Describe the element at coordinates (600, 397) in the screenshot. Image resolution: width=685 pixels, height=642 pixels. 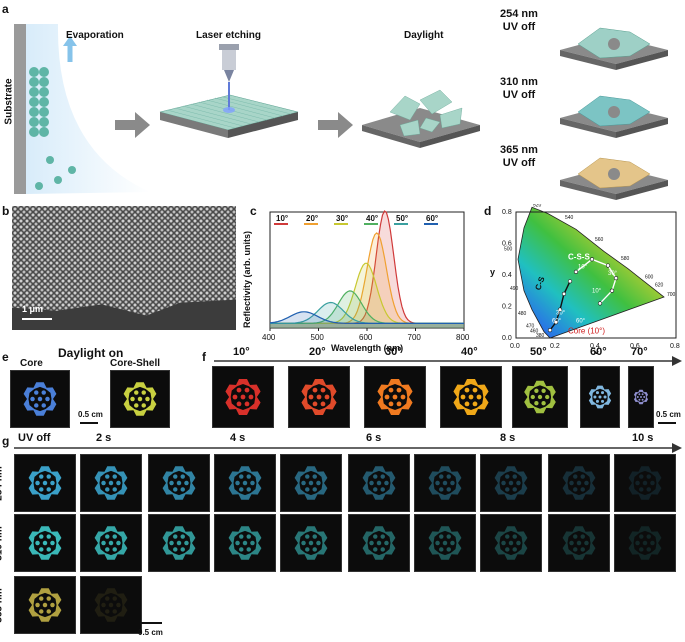
I see `angle-image-5-flower` at that location.